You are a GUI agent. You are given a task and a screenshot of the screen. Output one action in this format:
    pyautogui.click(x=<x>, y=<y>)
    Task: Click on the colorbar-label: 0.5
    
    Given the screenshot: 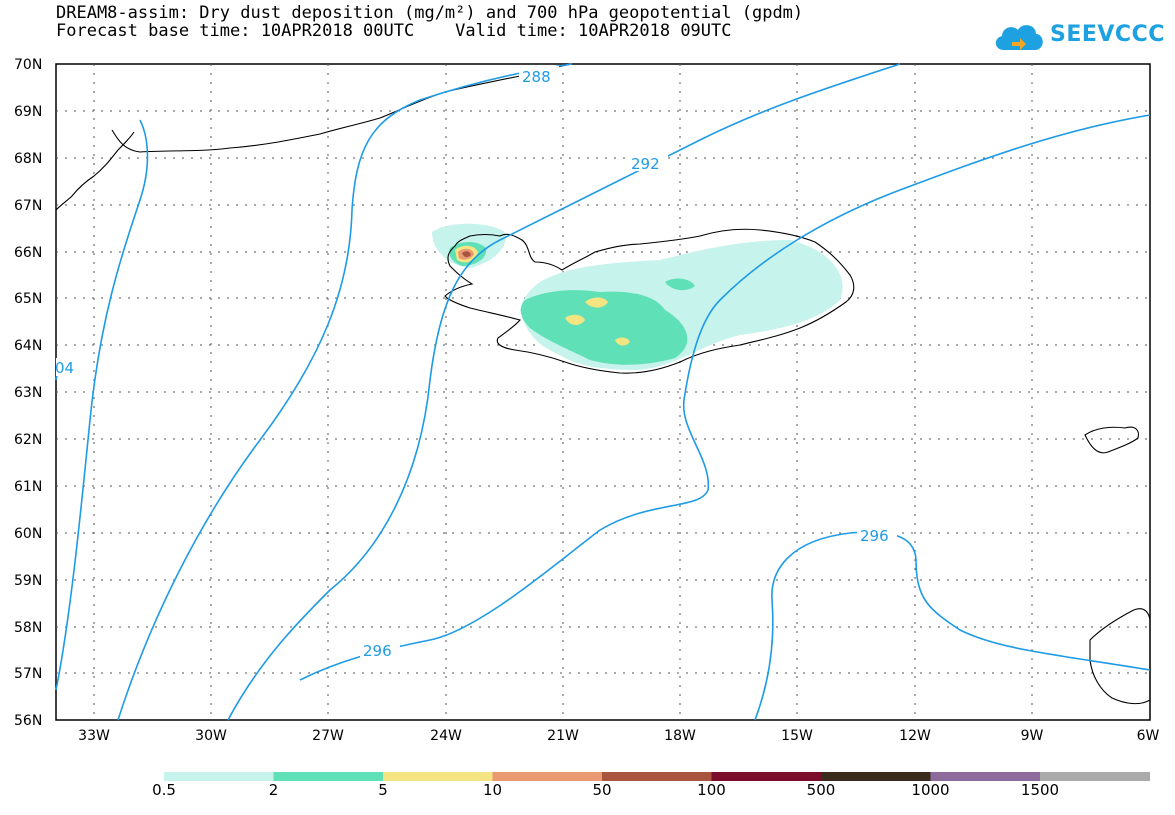 What is the action you would take?
    pyautogui.click(x=164, y=790)
    